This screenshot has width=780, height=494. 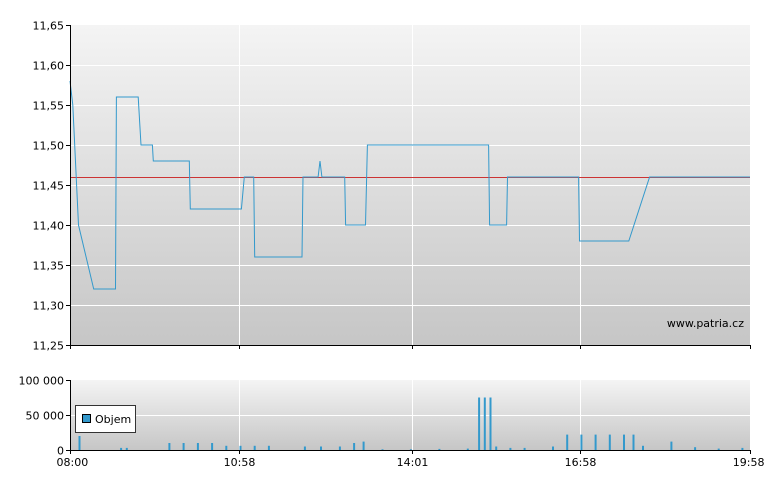 I want to click on x-tick-label: 10:58, so click(x=240, y=462).